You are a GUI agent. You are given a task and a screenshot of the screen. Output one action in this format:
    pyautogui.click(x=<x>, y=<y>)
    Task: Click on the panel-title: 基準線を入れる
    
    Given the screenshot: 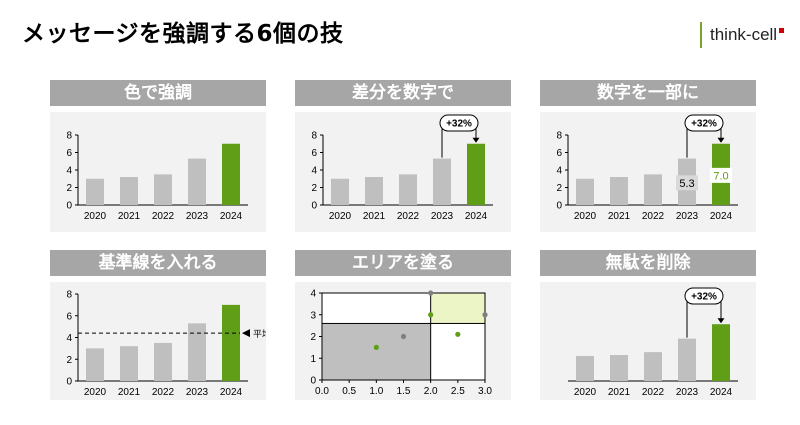 What is the action you would take?
    pyautogui.click(x=158, y=263)
    